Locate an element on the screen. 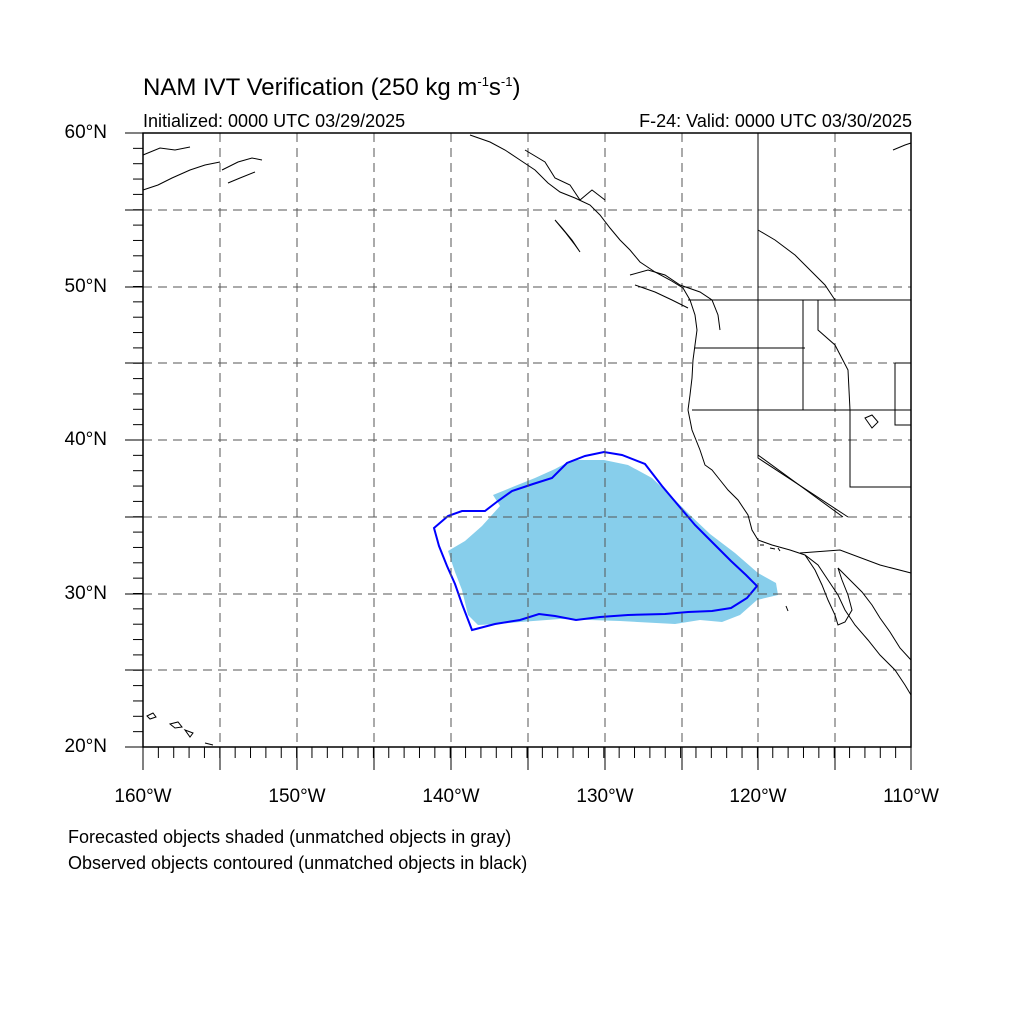 The image size is (1024, 1024). lat-label-50n: 50°N is located at coordinates (85, 286).